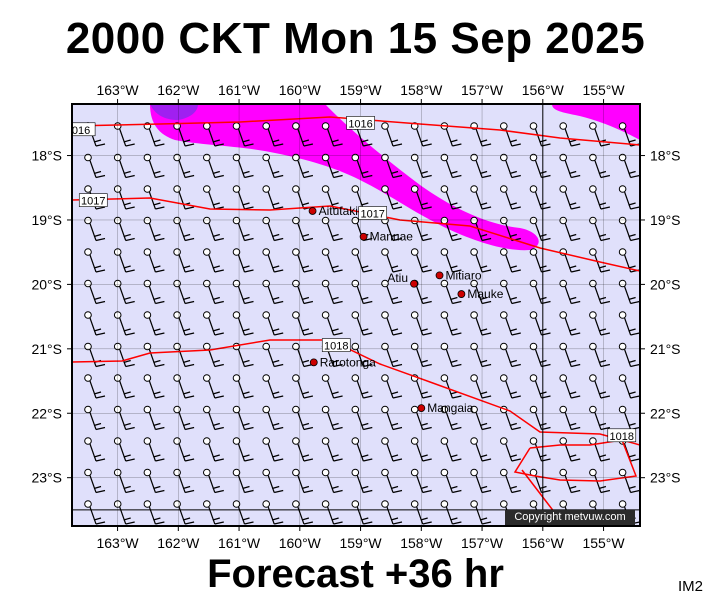 The image size is (711, 600). Describe the element at coordinates (665, 284) in the screenshot. I see `lat-label-right: 20°S` at that location.